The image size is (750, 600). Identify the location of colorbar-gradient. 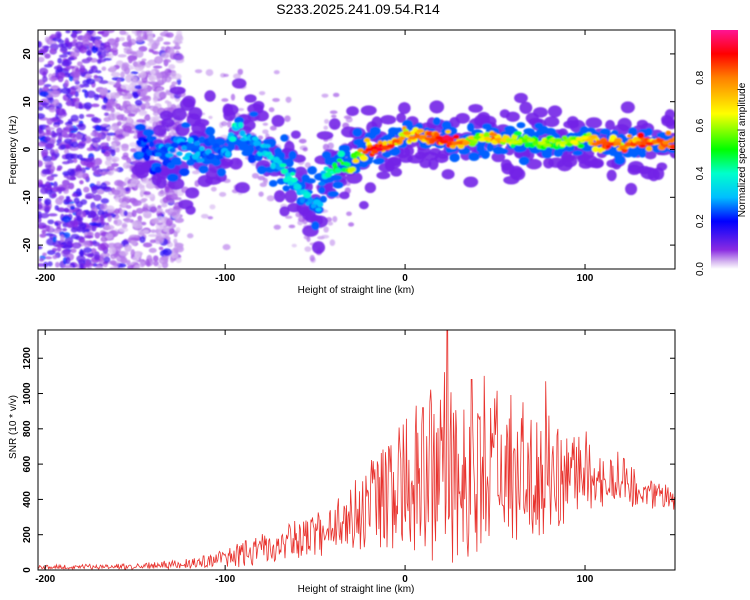
(724, 149).